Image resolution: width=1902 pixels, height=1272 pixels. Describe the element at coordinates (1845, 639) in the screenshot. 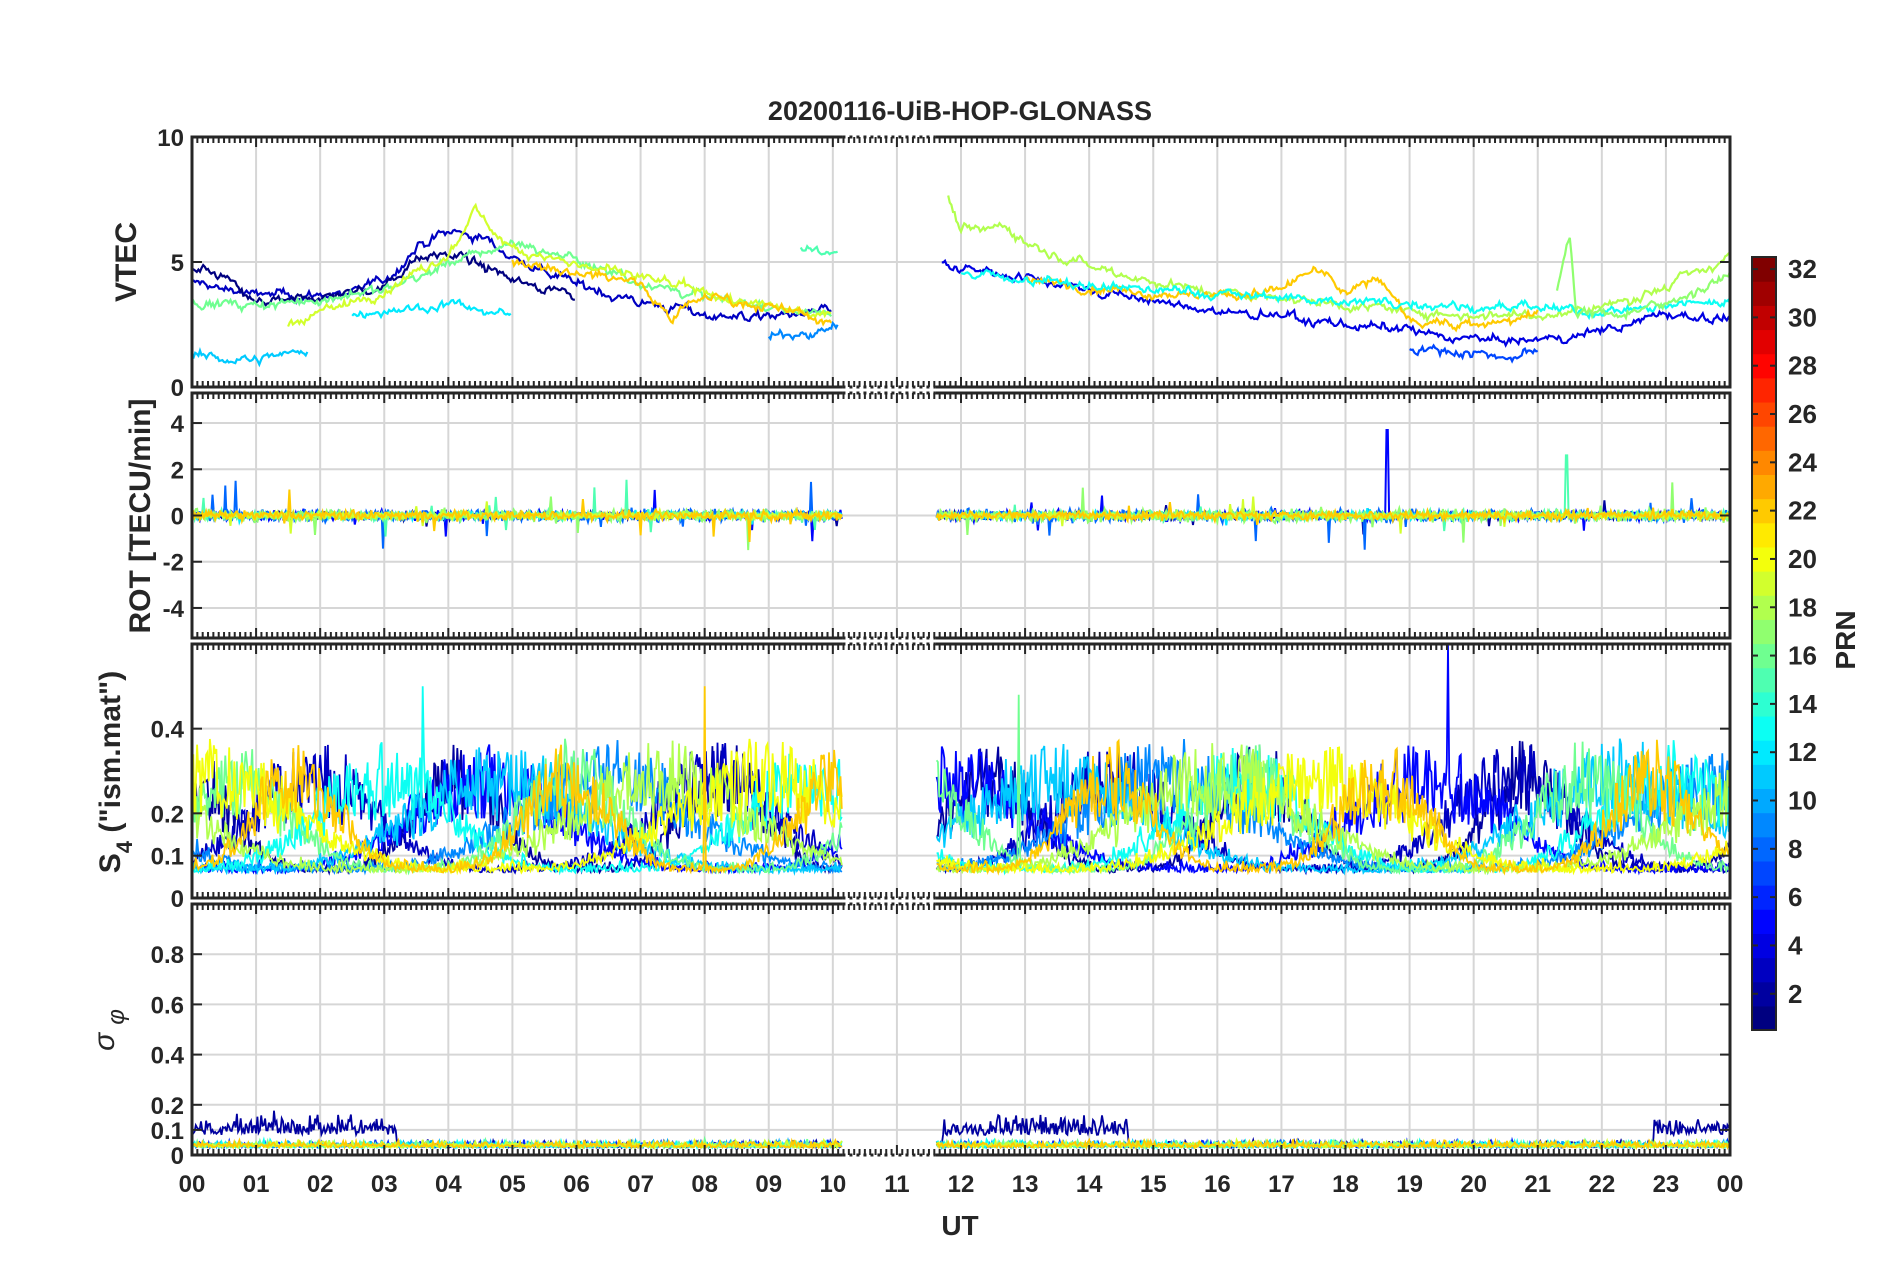

I see `colorbar-label: PRN` at that location.